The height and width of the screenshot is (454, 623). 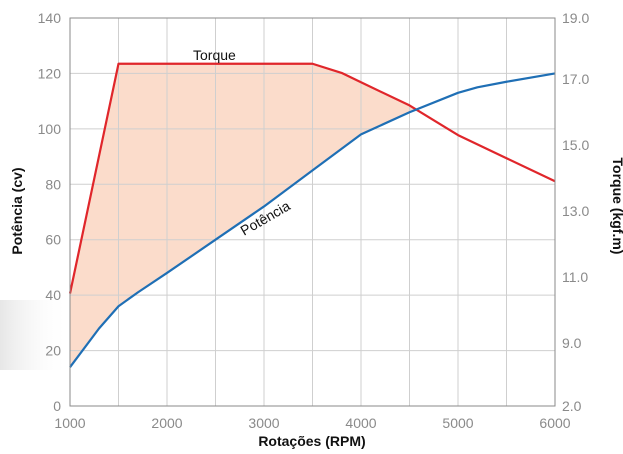 What do you see at coordinates (572, 406) in the screenshot?
I see `y-tick-label-right: 2.0` at bounding box center [572, 406].